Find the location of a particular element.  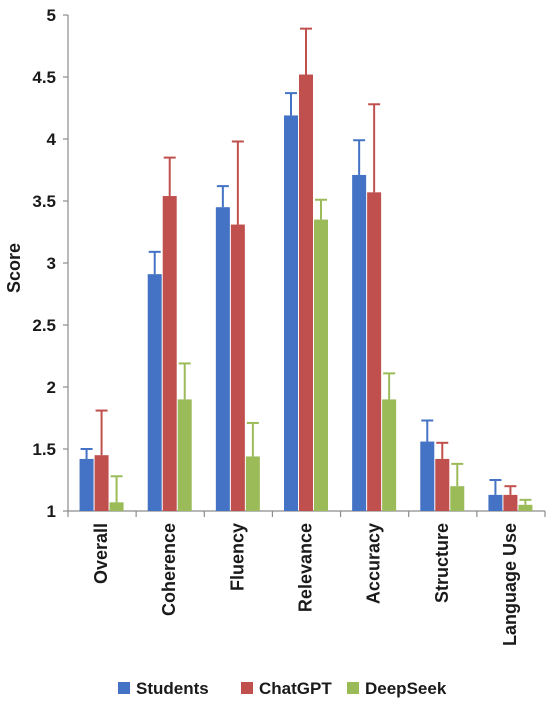

y-tick-label: 2.5 is located at coordinates (44, 325).